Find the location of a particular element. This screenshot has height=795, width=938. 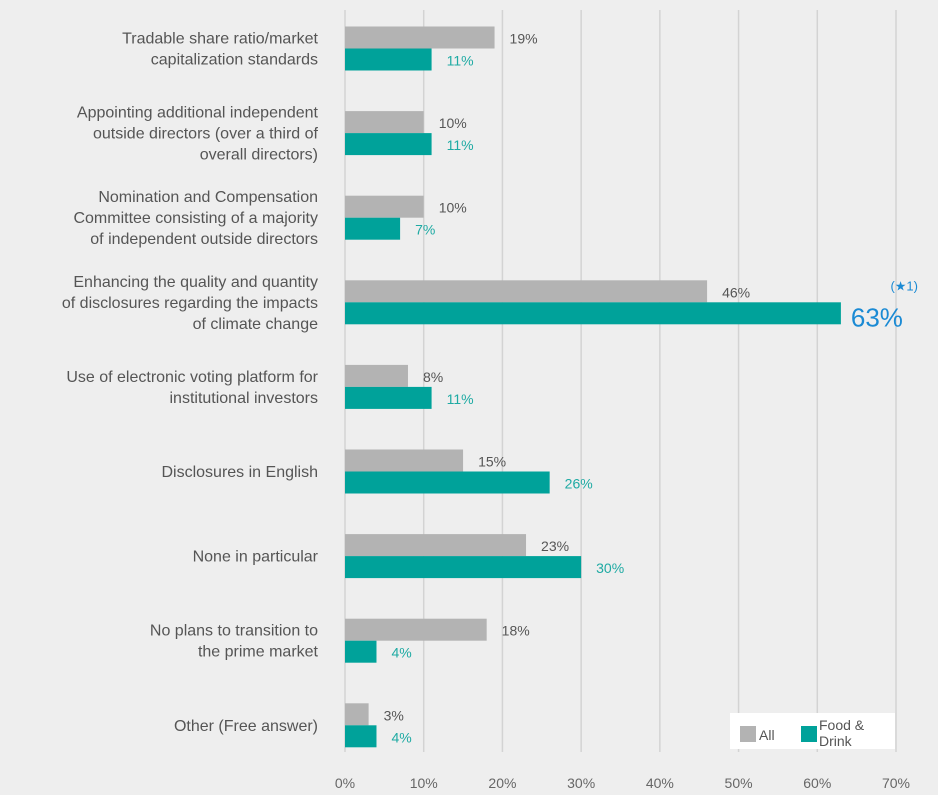

data-label: 18% is located at coordinates (516, 631).